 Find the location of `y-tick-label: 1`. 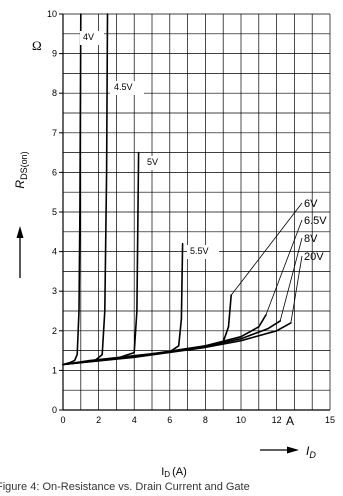

y-tick-label: 1 is located at coordinates (54, 370).